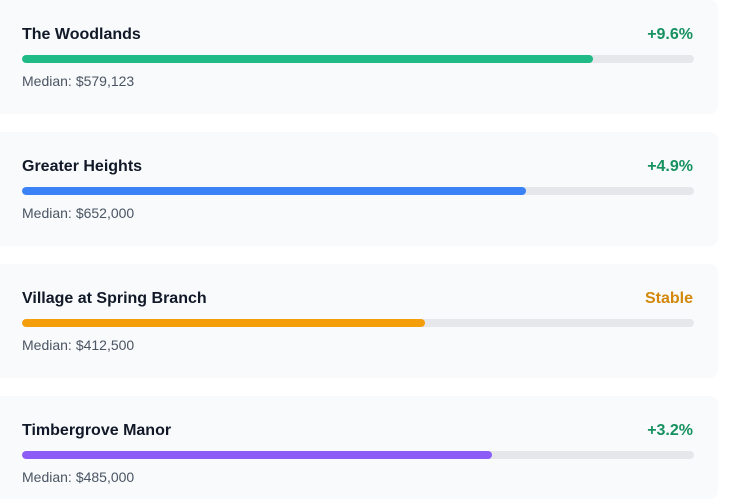  I want to click on median-price: Median: $579,123, so click(78, 81).